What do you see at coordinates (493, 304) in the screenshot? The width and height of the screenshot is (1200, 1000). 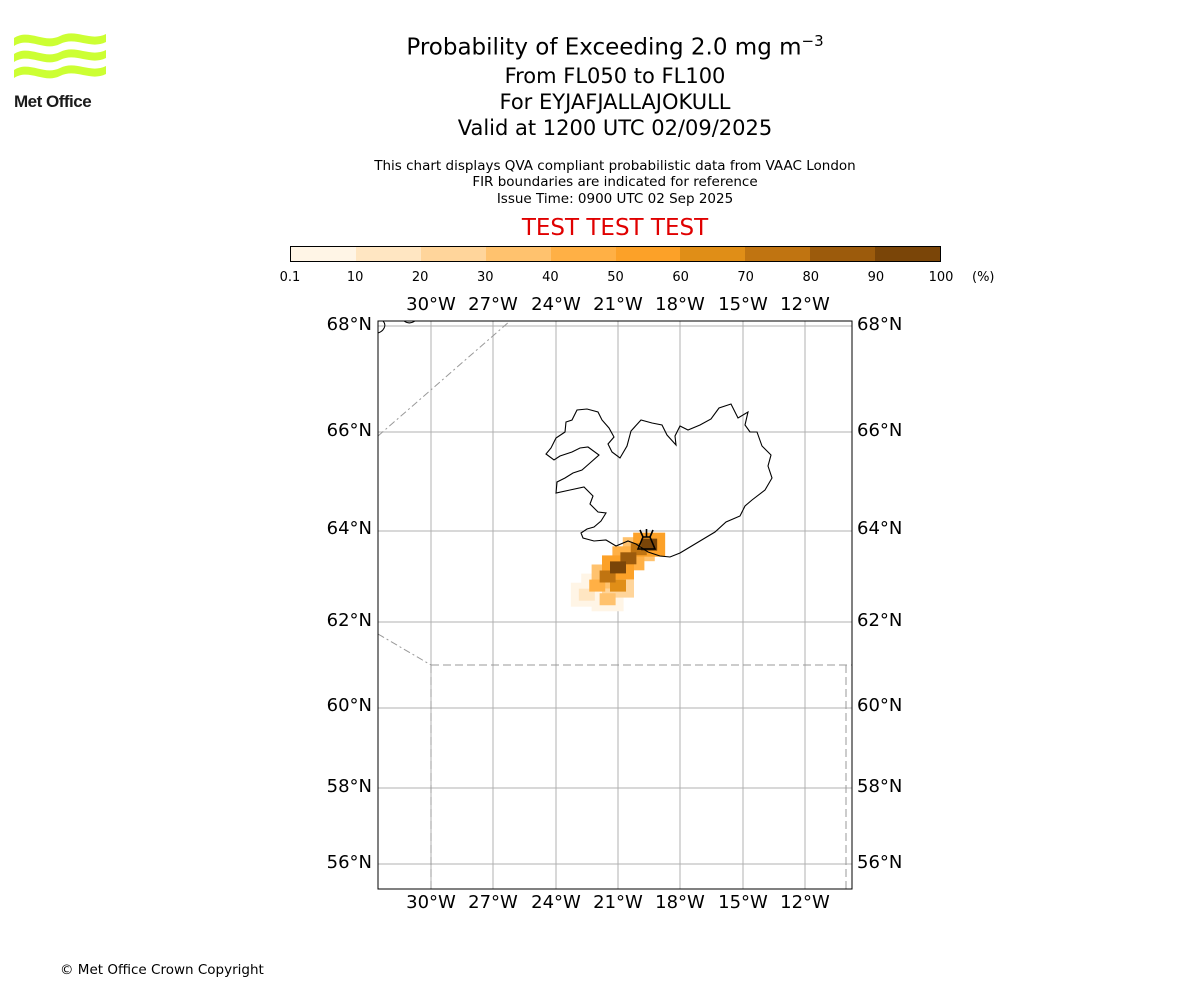 I see `lon-label-top: 27°W` at bounding box center [493, 304].